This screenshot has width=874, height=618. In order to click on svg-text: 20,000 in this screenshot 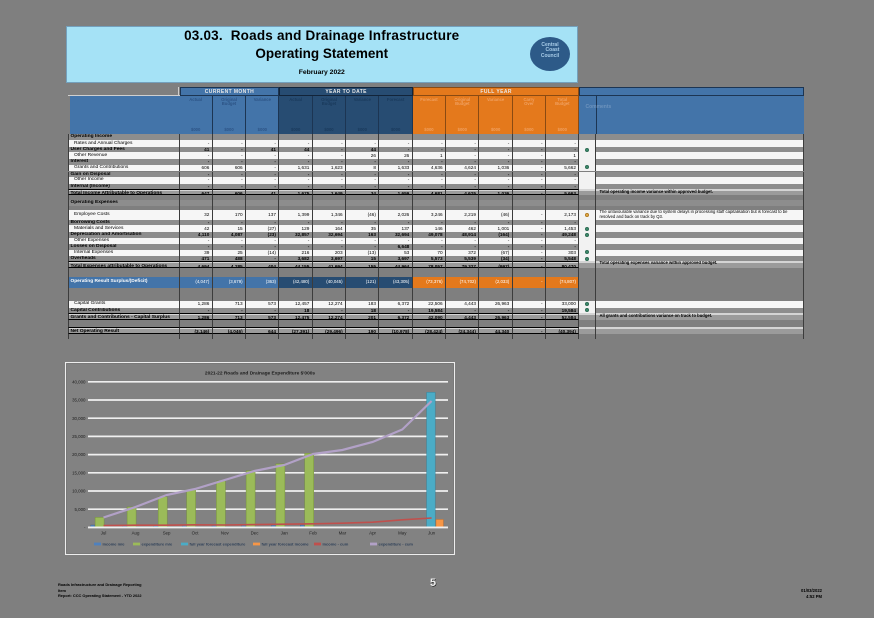, I will do `click(79, 454)`.